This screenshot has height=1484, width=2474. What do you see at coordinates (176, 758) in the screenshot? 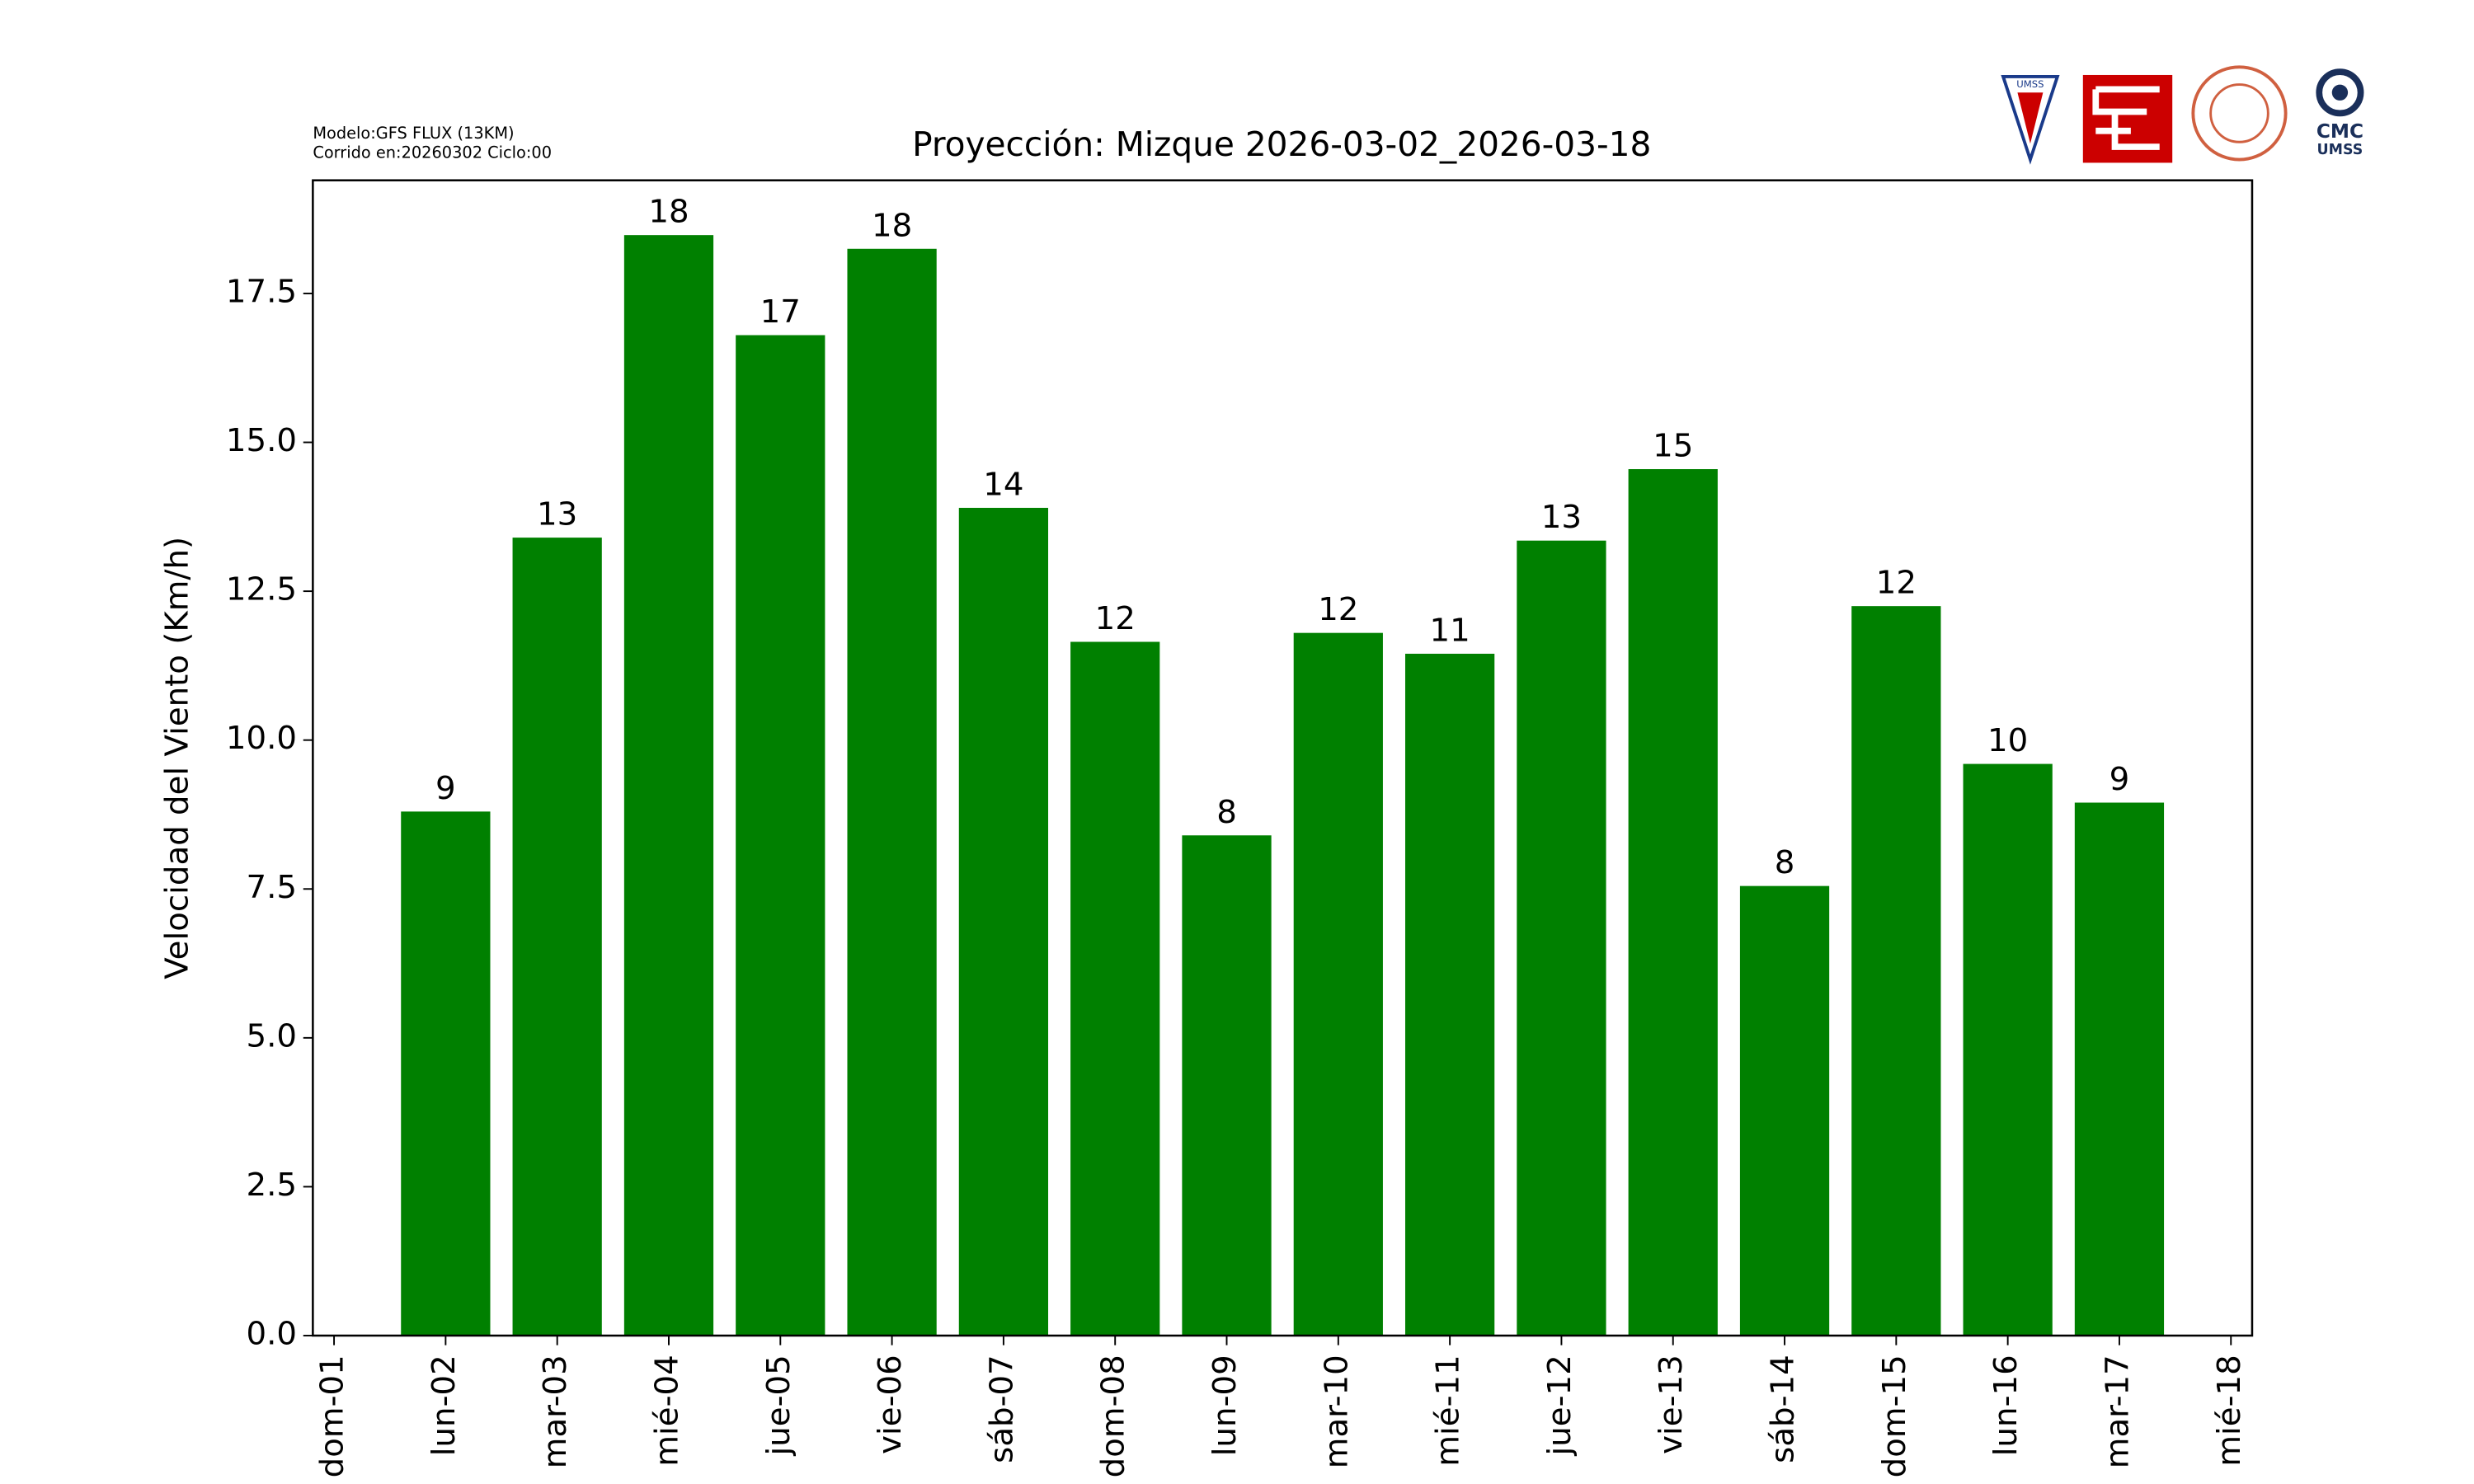
I see `y-axis-label: Velocidad del Viento (Km/h)` at bounding box center [176, 758].